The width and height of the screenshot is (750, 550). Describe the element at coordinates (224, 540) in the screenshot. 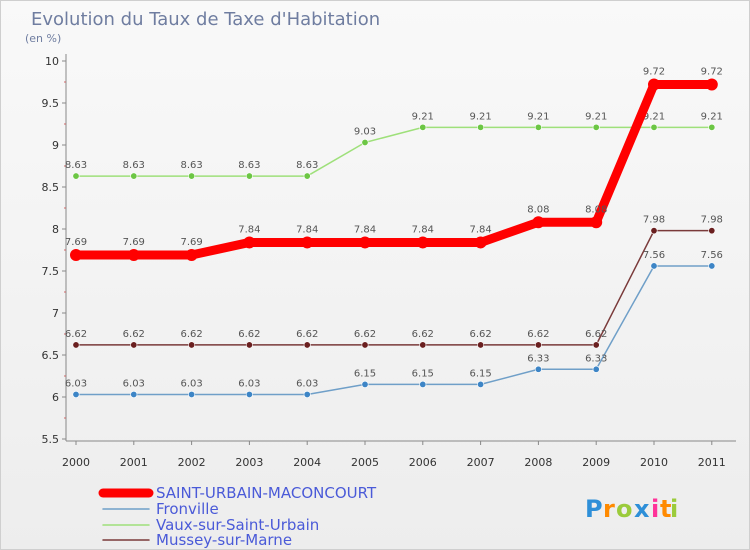

I see `legend-label: Mussey-sur-Marne` at that location.